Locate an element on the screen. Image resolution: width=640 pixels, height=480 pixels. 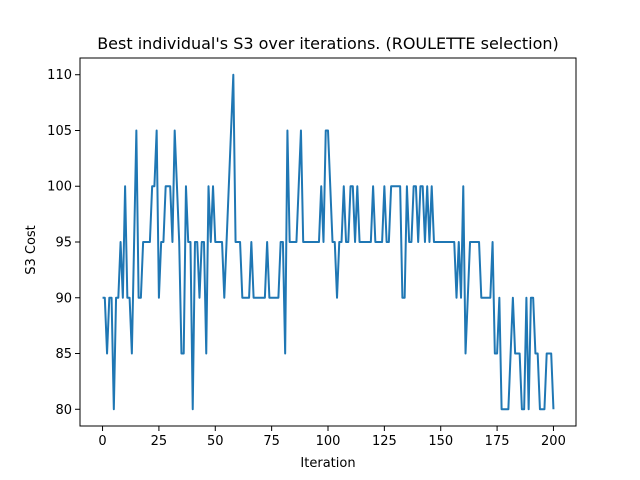
y-tick-label: 80 is located at coordinates (63, 410).